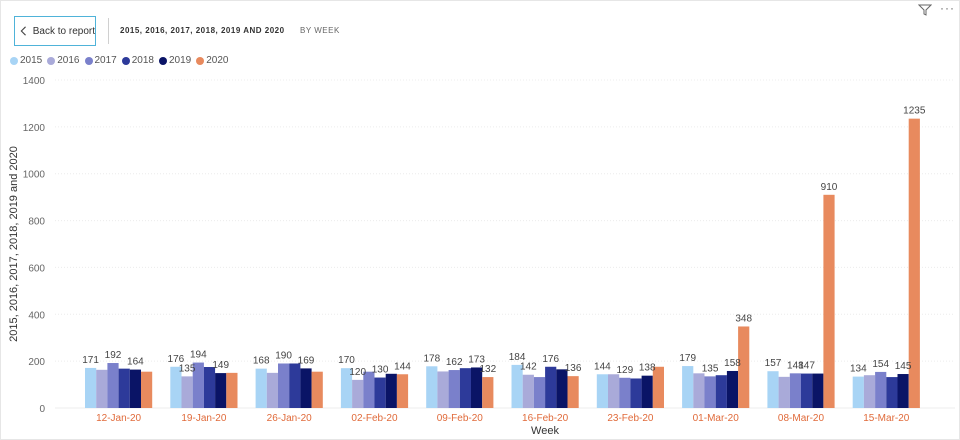 The width and height of the screenshot is (960, 440). I want to click on x-tick-label: 26-Jan-20, so click(289, 418).